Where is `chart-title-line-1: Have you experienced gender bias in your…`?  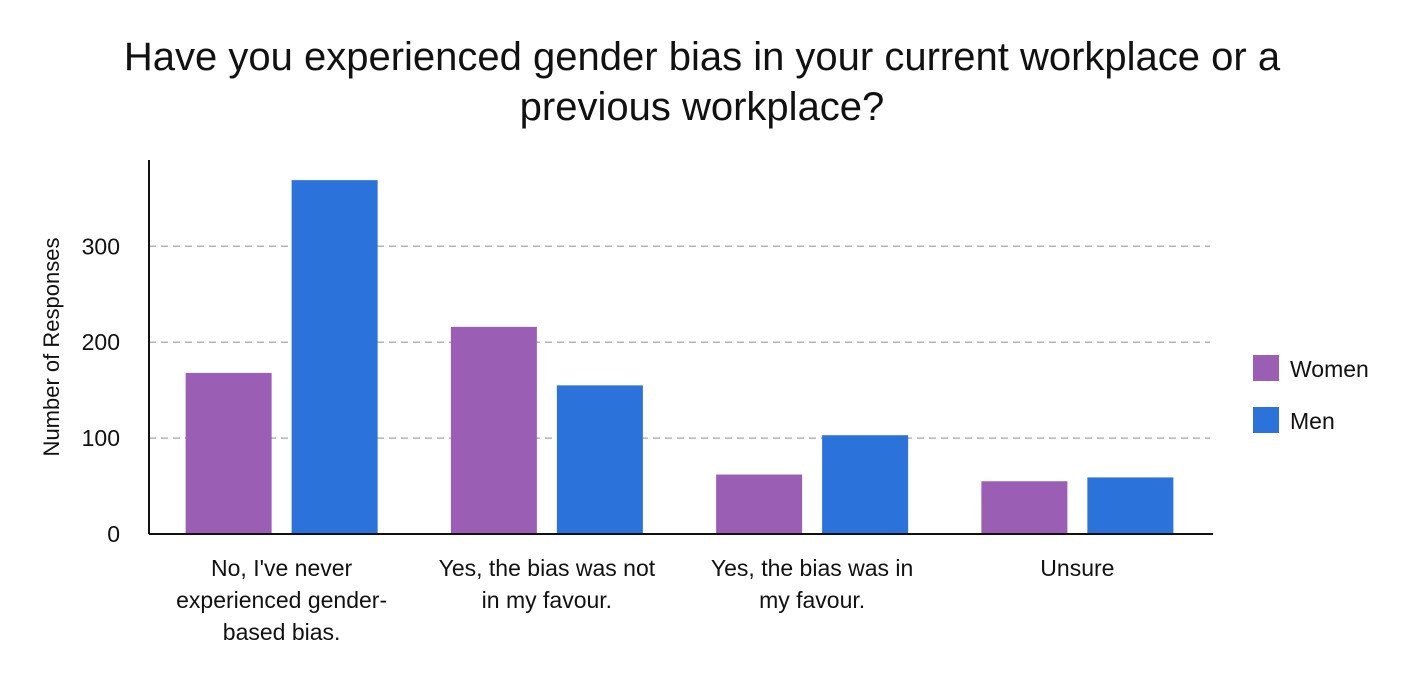 chart-title-line-1: Have you experienced gender bias in your… is located at coordinates (702, 57).